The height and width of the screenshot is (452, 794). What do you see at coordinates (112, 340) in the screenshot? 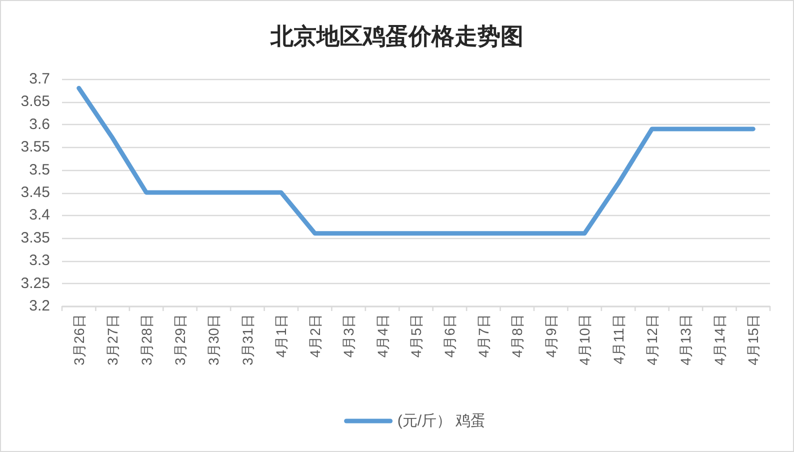
I see `x-tick-label: 3月27日` at bounding box center [112, 340].